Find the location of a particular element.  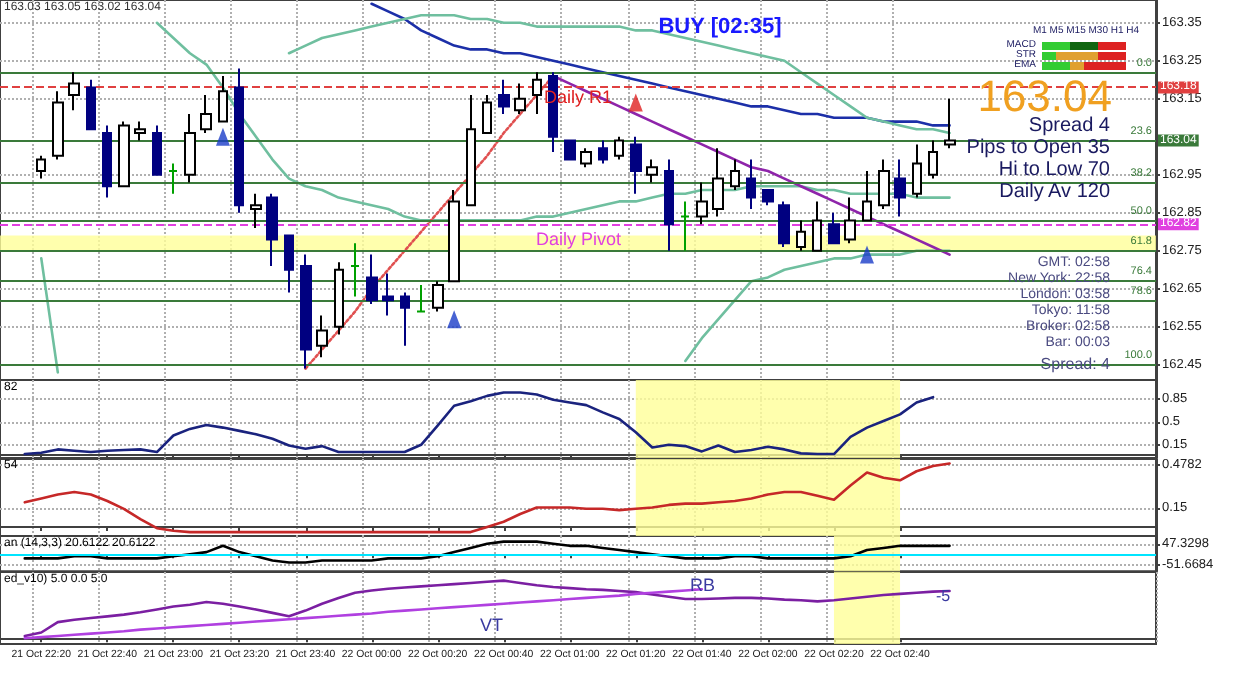

annotation: BUY [02:35] is located at coordinates (720, 27).